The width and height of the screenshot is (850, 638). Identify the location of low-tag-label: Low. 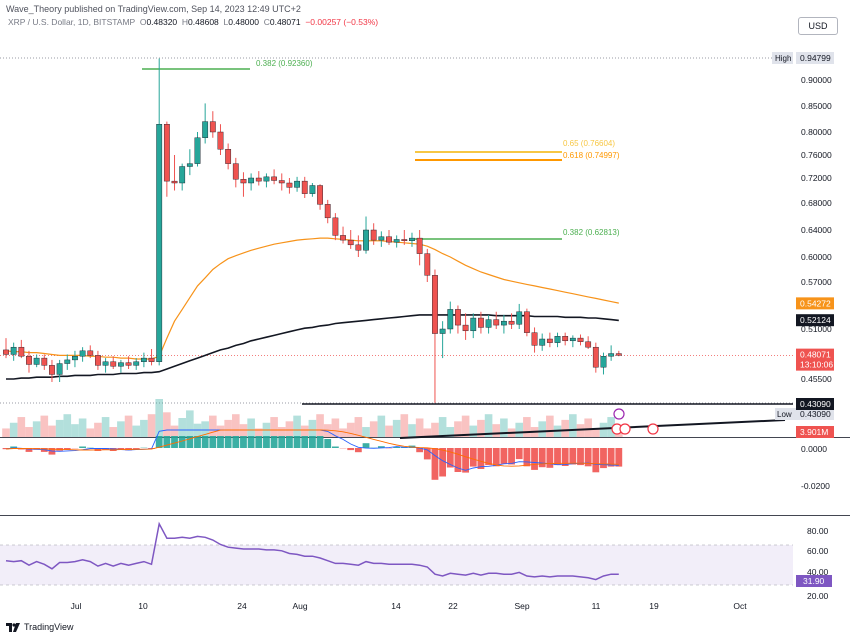
(784, 414).